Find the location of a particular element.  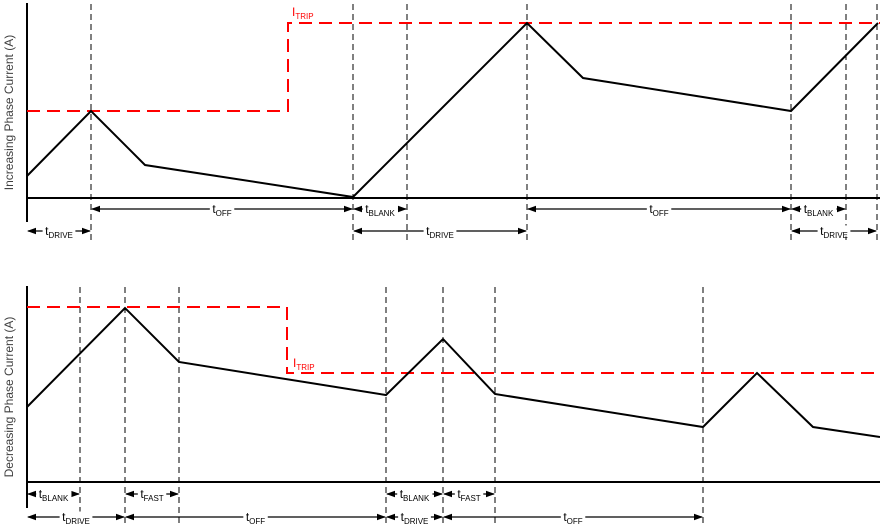

y-axis-label: Increasing Phase Current (A) is located at coordinates (9, 112).